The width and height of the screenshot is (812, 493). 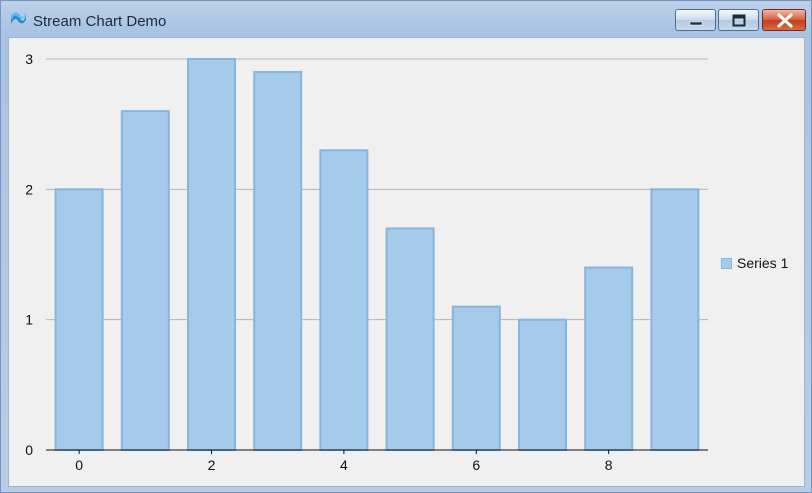 I want to click on minimize-icon, so click(x=696, y=23).